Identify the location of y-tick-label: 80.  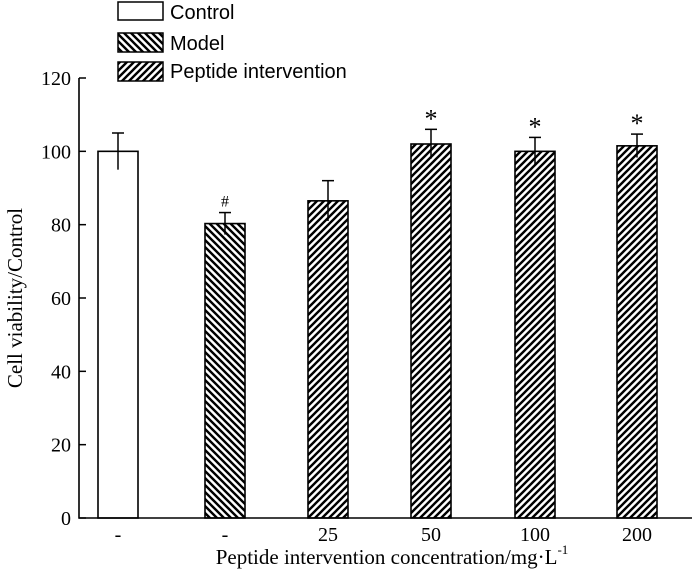
(61, 226).